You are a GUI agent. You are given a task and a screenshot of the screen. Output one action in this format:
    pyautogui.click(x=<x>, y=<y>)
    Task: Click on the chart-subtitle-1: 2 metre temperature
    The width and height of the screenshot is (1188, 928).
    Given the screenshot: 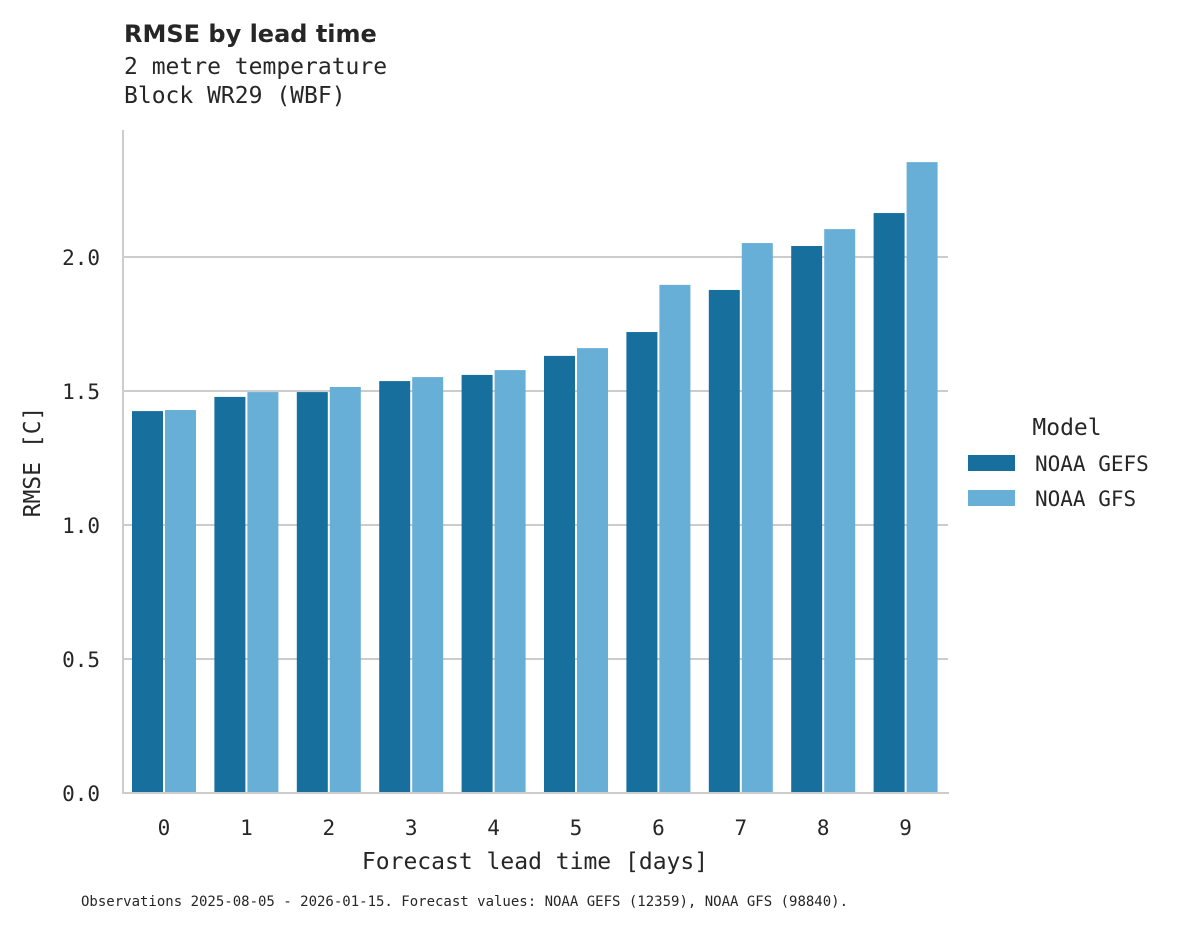 What is the action you would take?
    pyautogui.click(x=255, y=67)
    